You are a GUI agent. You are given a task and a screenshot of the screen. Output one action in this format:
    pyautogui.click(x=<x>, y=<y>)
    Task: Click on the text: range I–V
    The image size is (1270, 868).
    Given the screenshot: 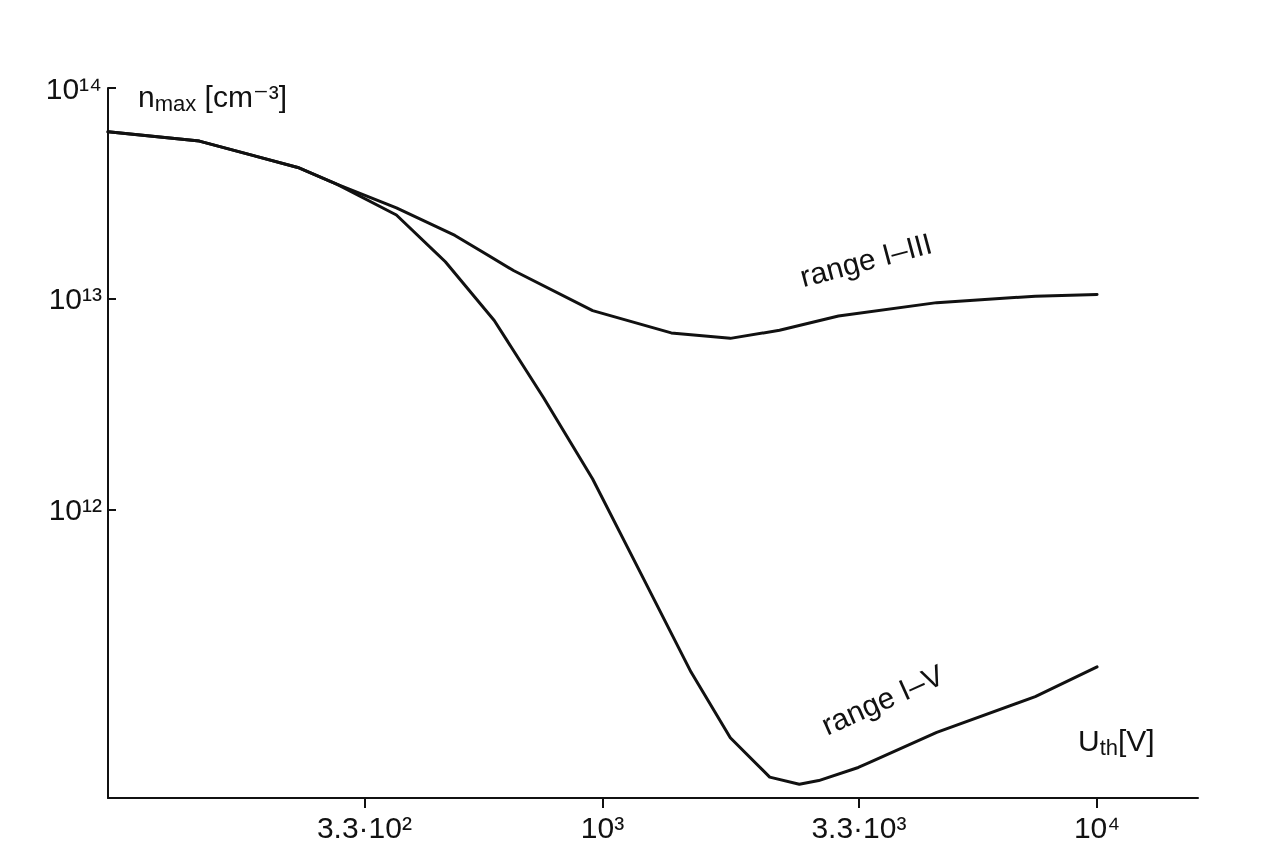 What is the action you would take?
    pyautogui.click(x=882, y=699)
    